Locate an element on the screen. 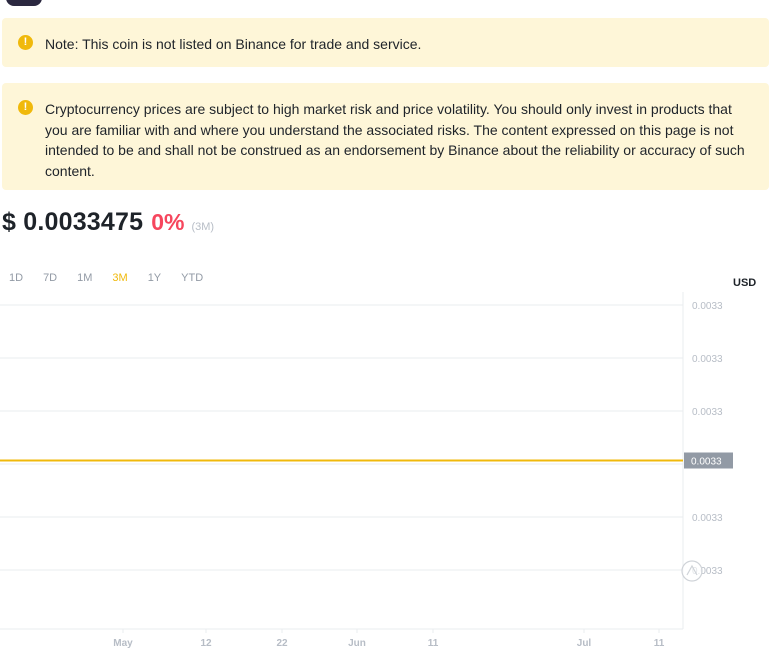 Image resolution: width=783 pixels, height=655 pixels. tab-1y: 1Y is located at coordinates (154, 278).